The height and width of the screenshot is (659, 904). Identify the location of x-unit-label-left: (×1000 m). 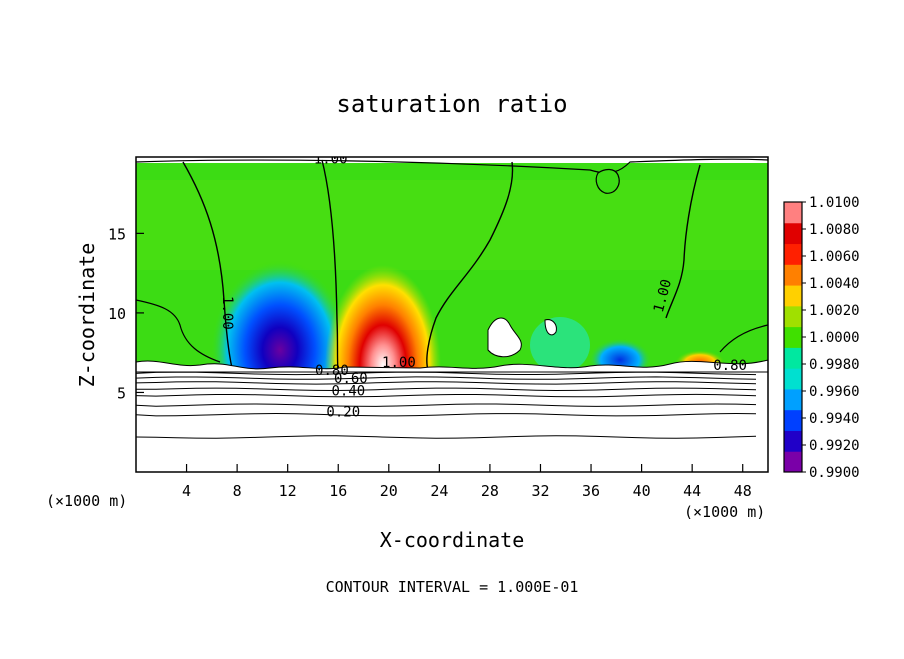
(86, 501).